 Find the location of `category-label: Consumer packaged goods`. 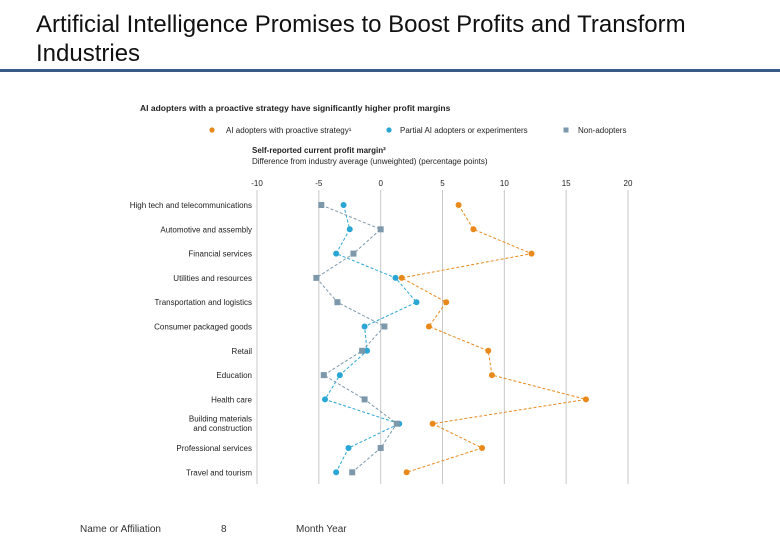

category-label: Consumer packaged goods is located at coordinates (203, 327).